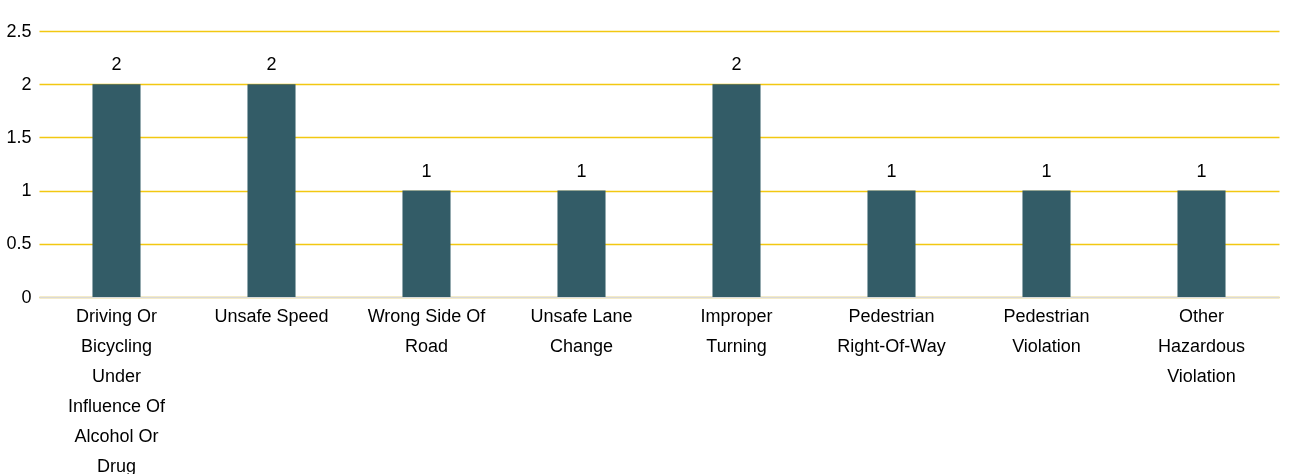  What do you see at coordinates (19, 136) in the screenshot?
I see `y-tick-label: 1.5` at bounding box center [19, 136].